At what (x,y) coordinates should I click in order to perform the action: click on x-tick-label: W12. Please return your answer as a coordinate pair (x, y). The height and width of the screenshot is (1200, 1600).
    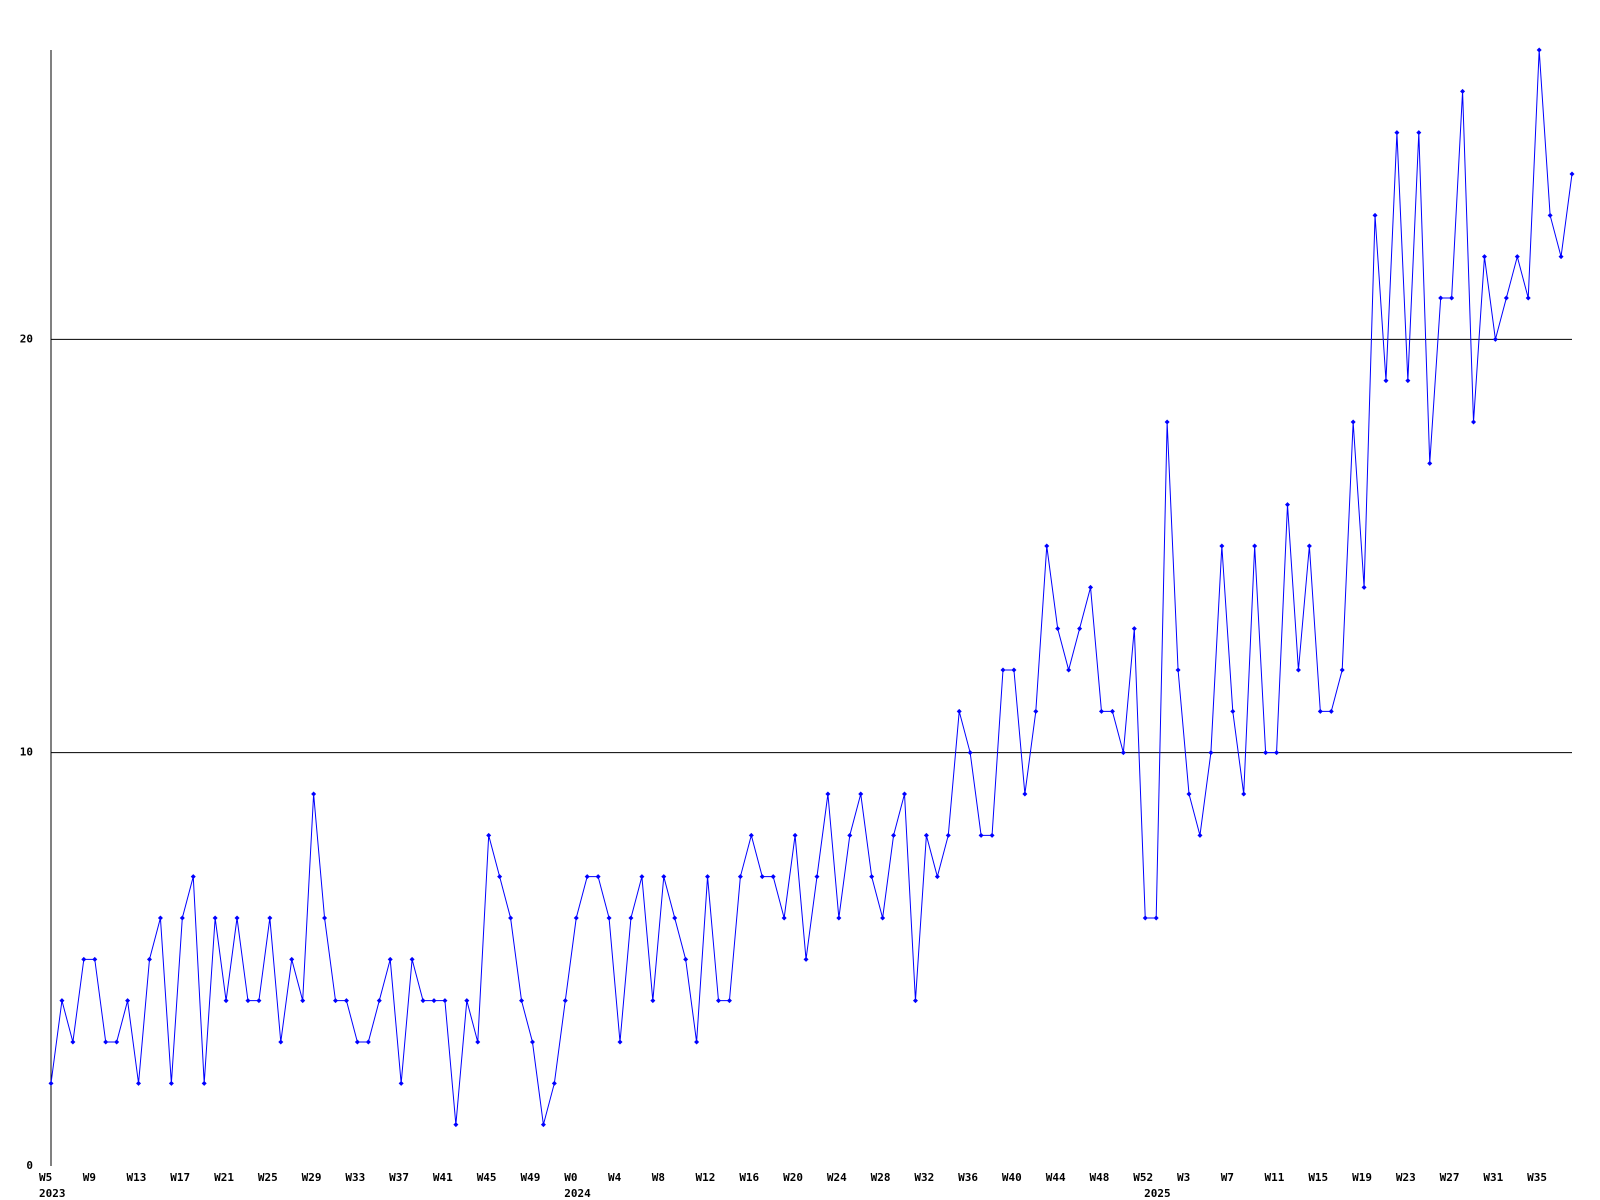
    Looking at the image, I should click on (706, 1177).